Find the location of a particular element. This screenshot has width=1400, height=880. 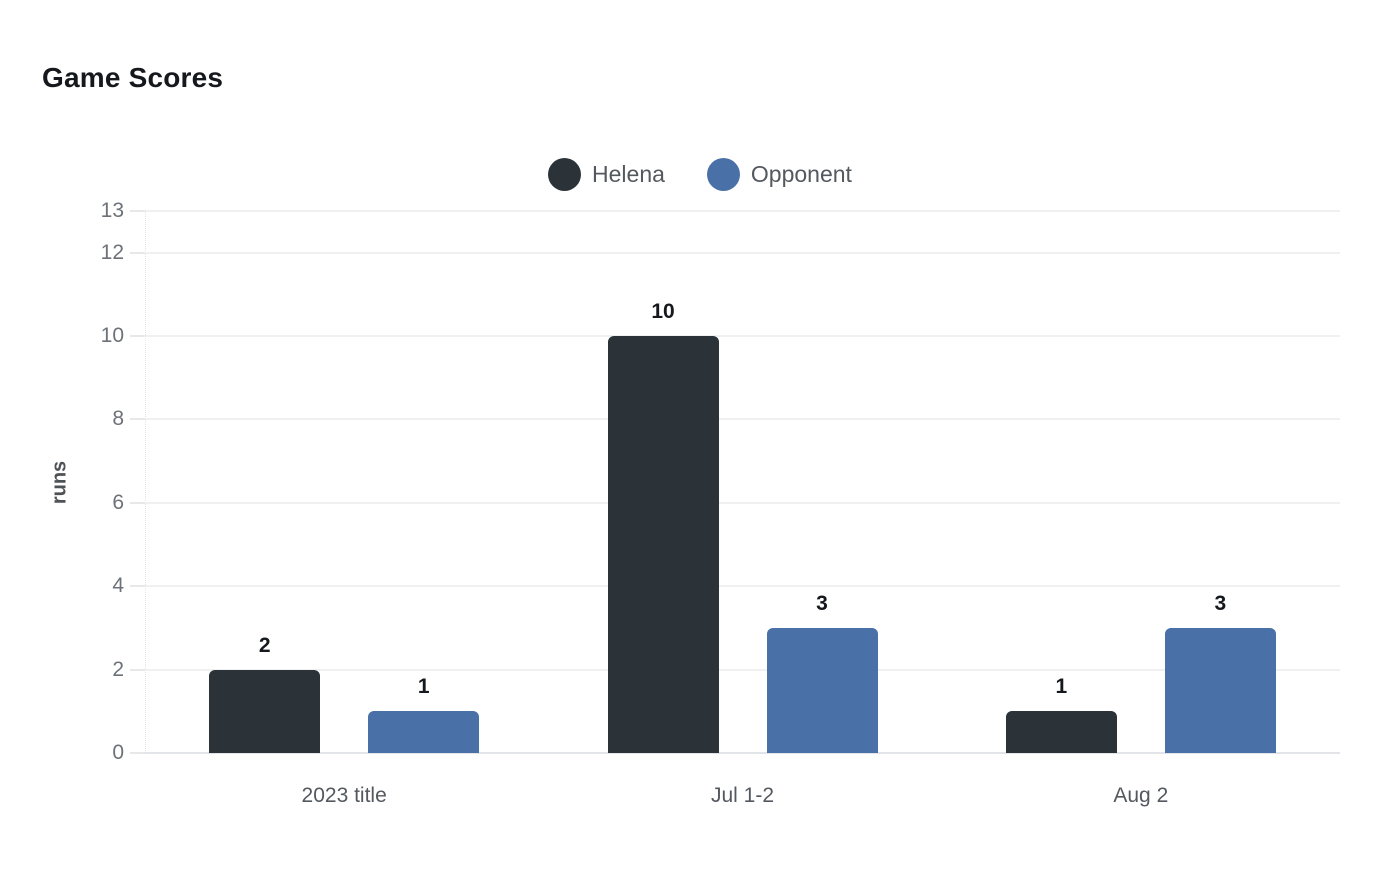

legend-label-helena: Helena is located at coordinates (628, 174).